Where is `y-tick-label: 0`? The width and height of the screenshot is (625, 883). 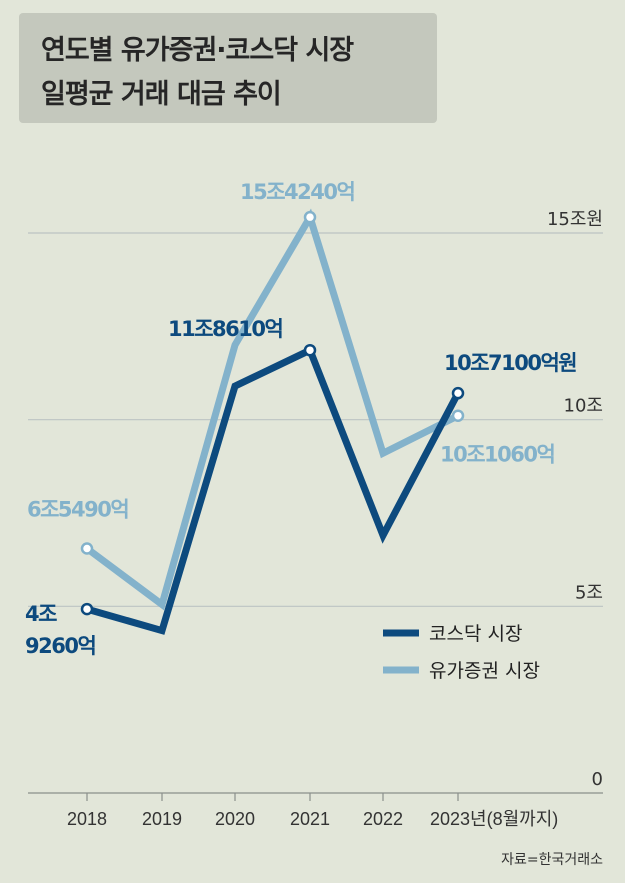
y-tick-label: 0 is located at coordinates (597, 779).